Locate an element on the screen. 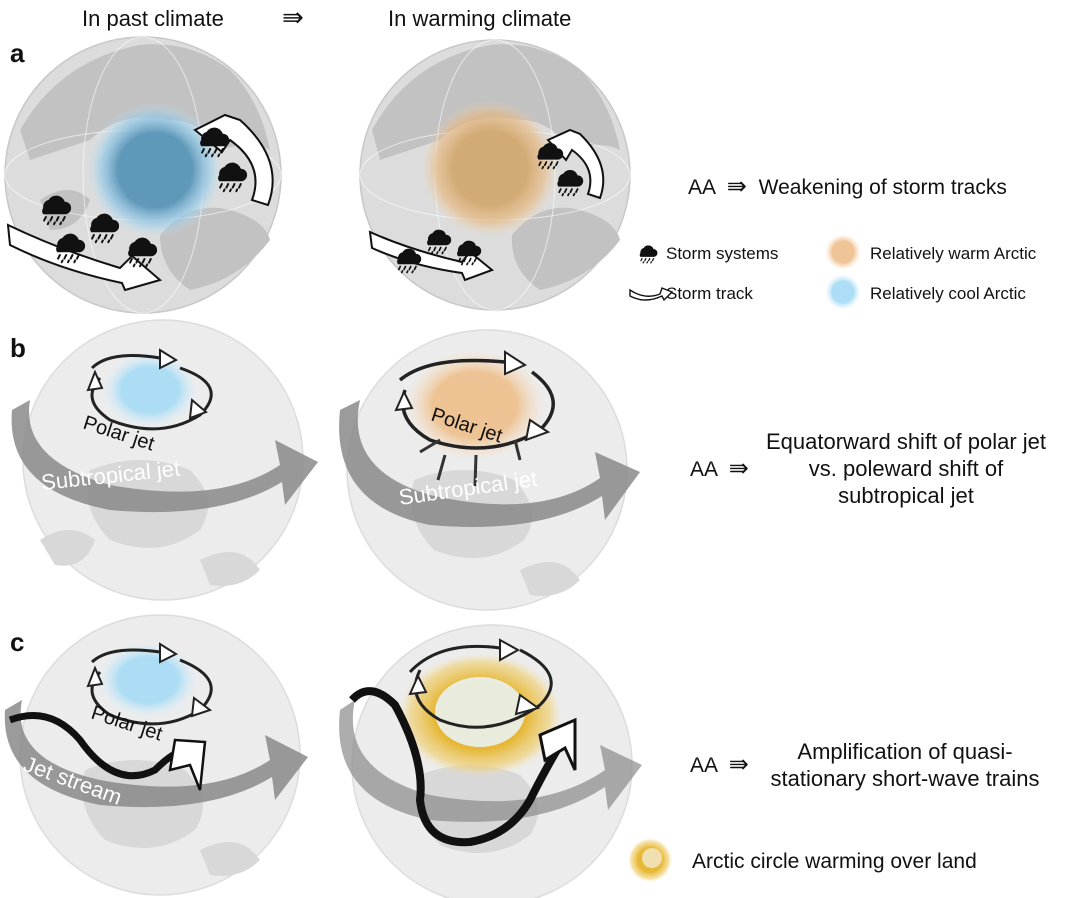 Image resolution: width=1066 pixels, height=898 pixels. legend-storm-icon is located at coordinates (648, 254).